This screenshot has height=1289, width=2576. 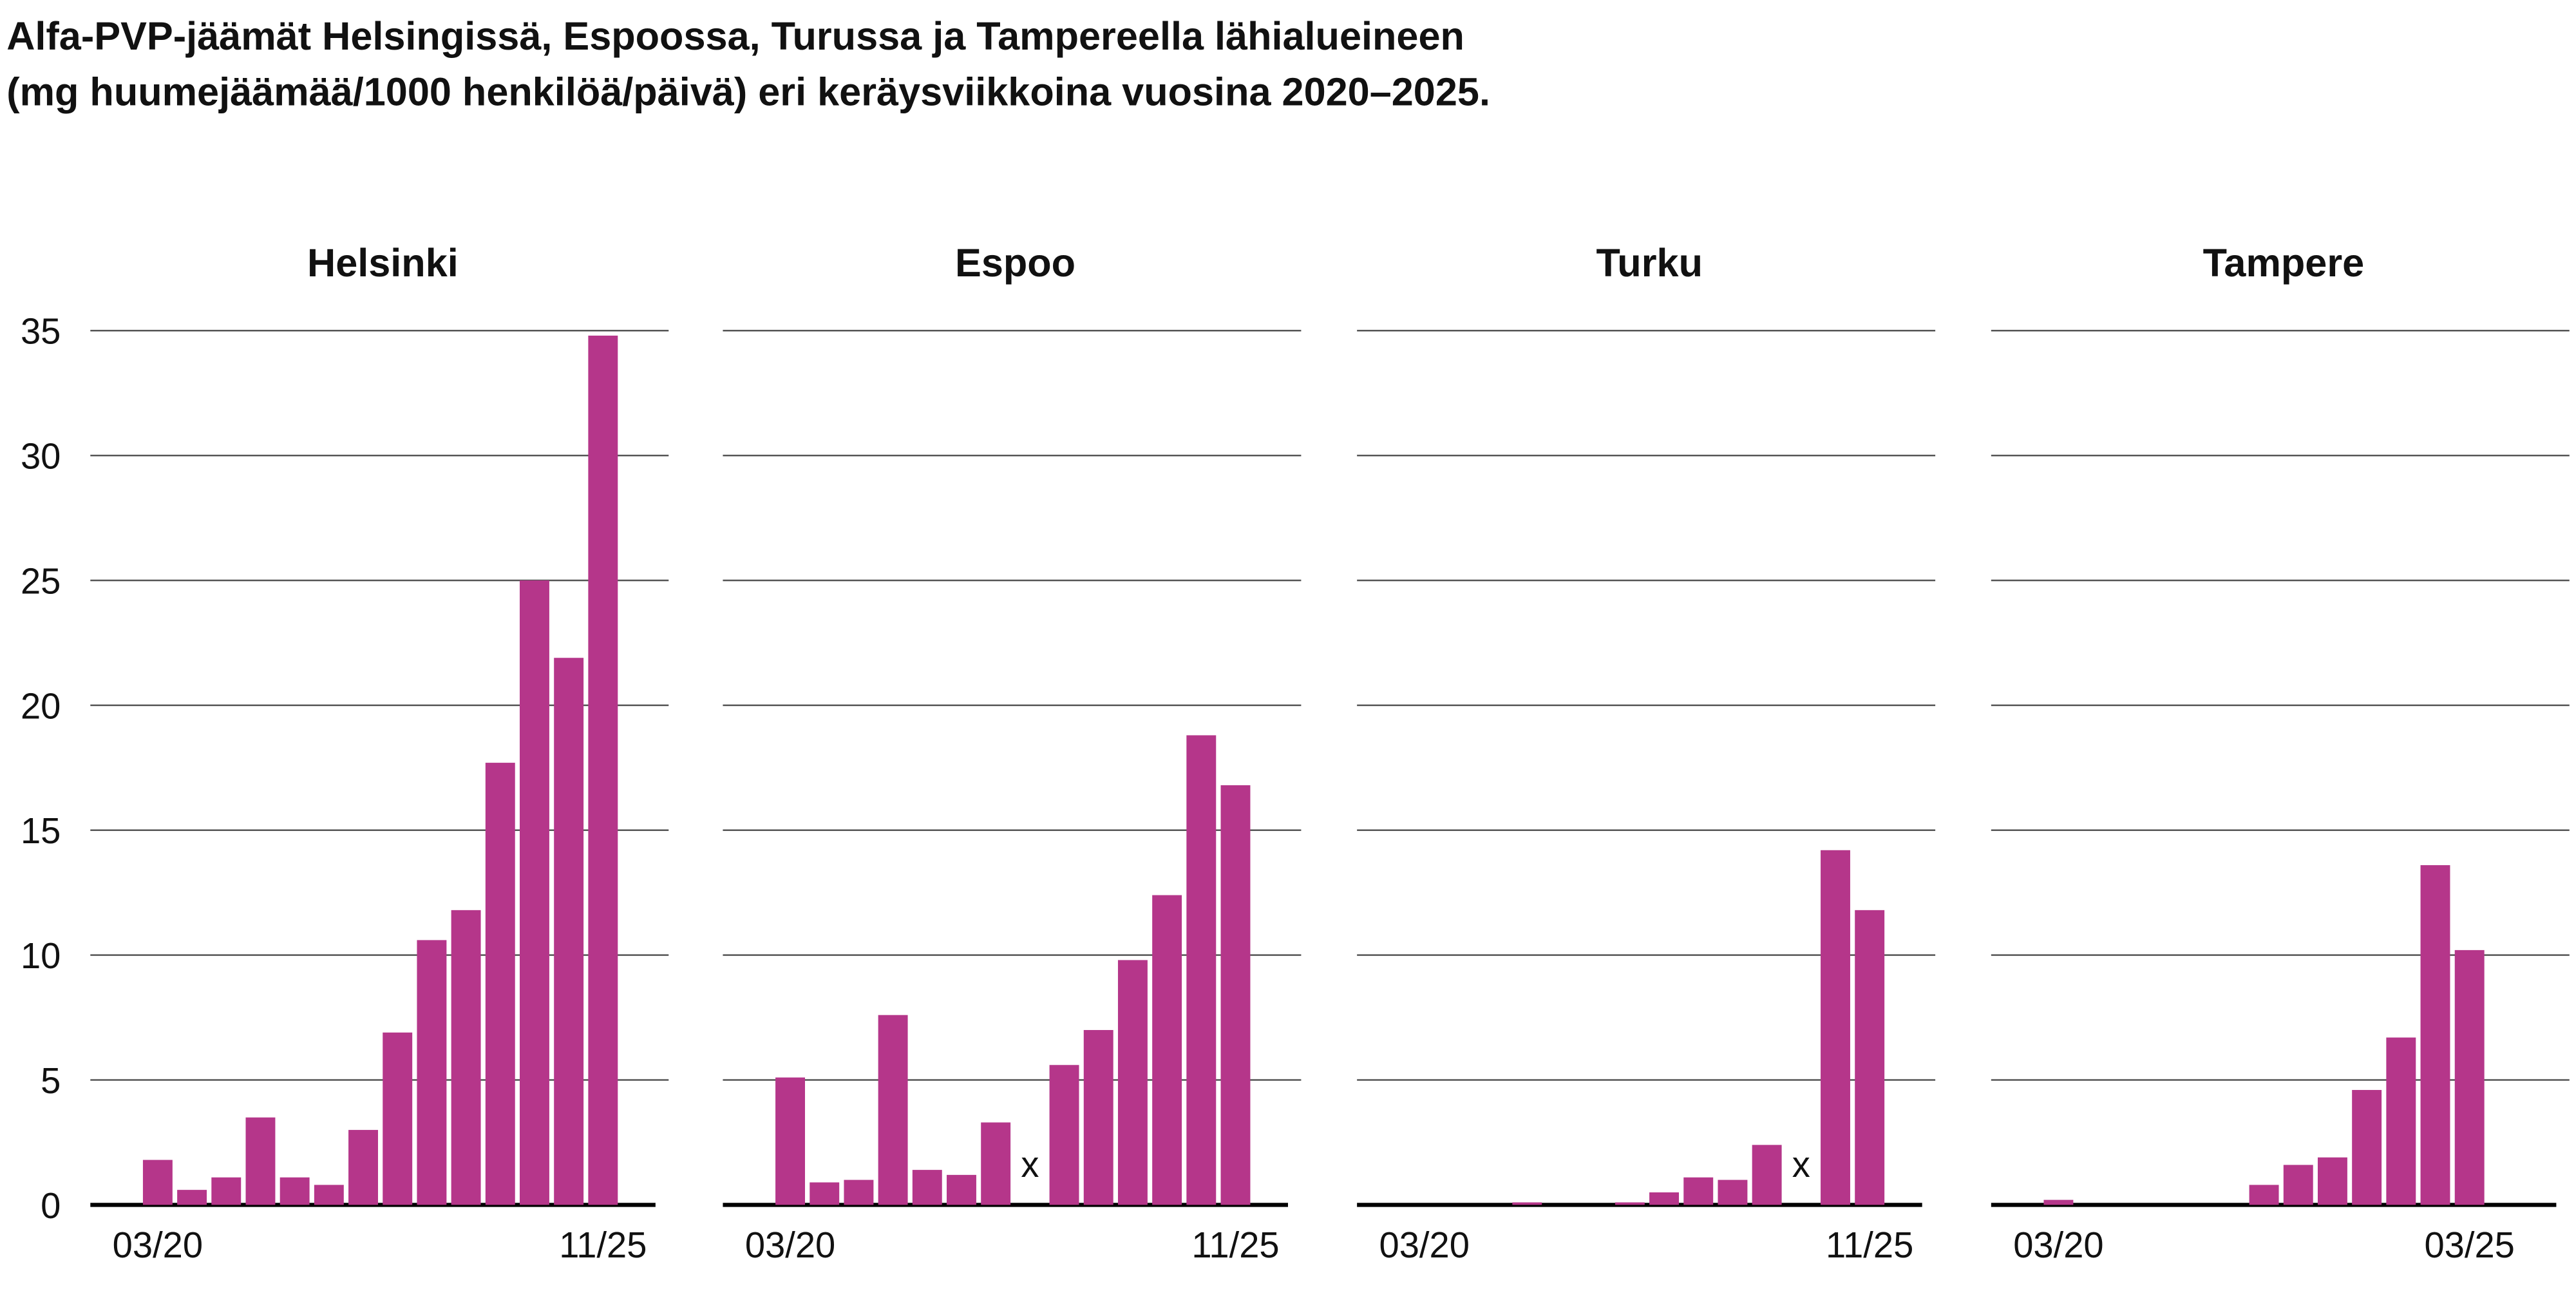 What do you see at coordinates (51, 1080) in the screenshot?
I see `y-tick-label: 5` at bounding box center [51, 1080].